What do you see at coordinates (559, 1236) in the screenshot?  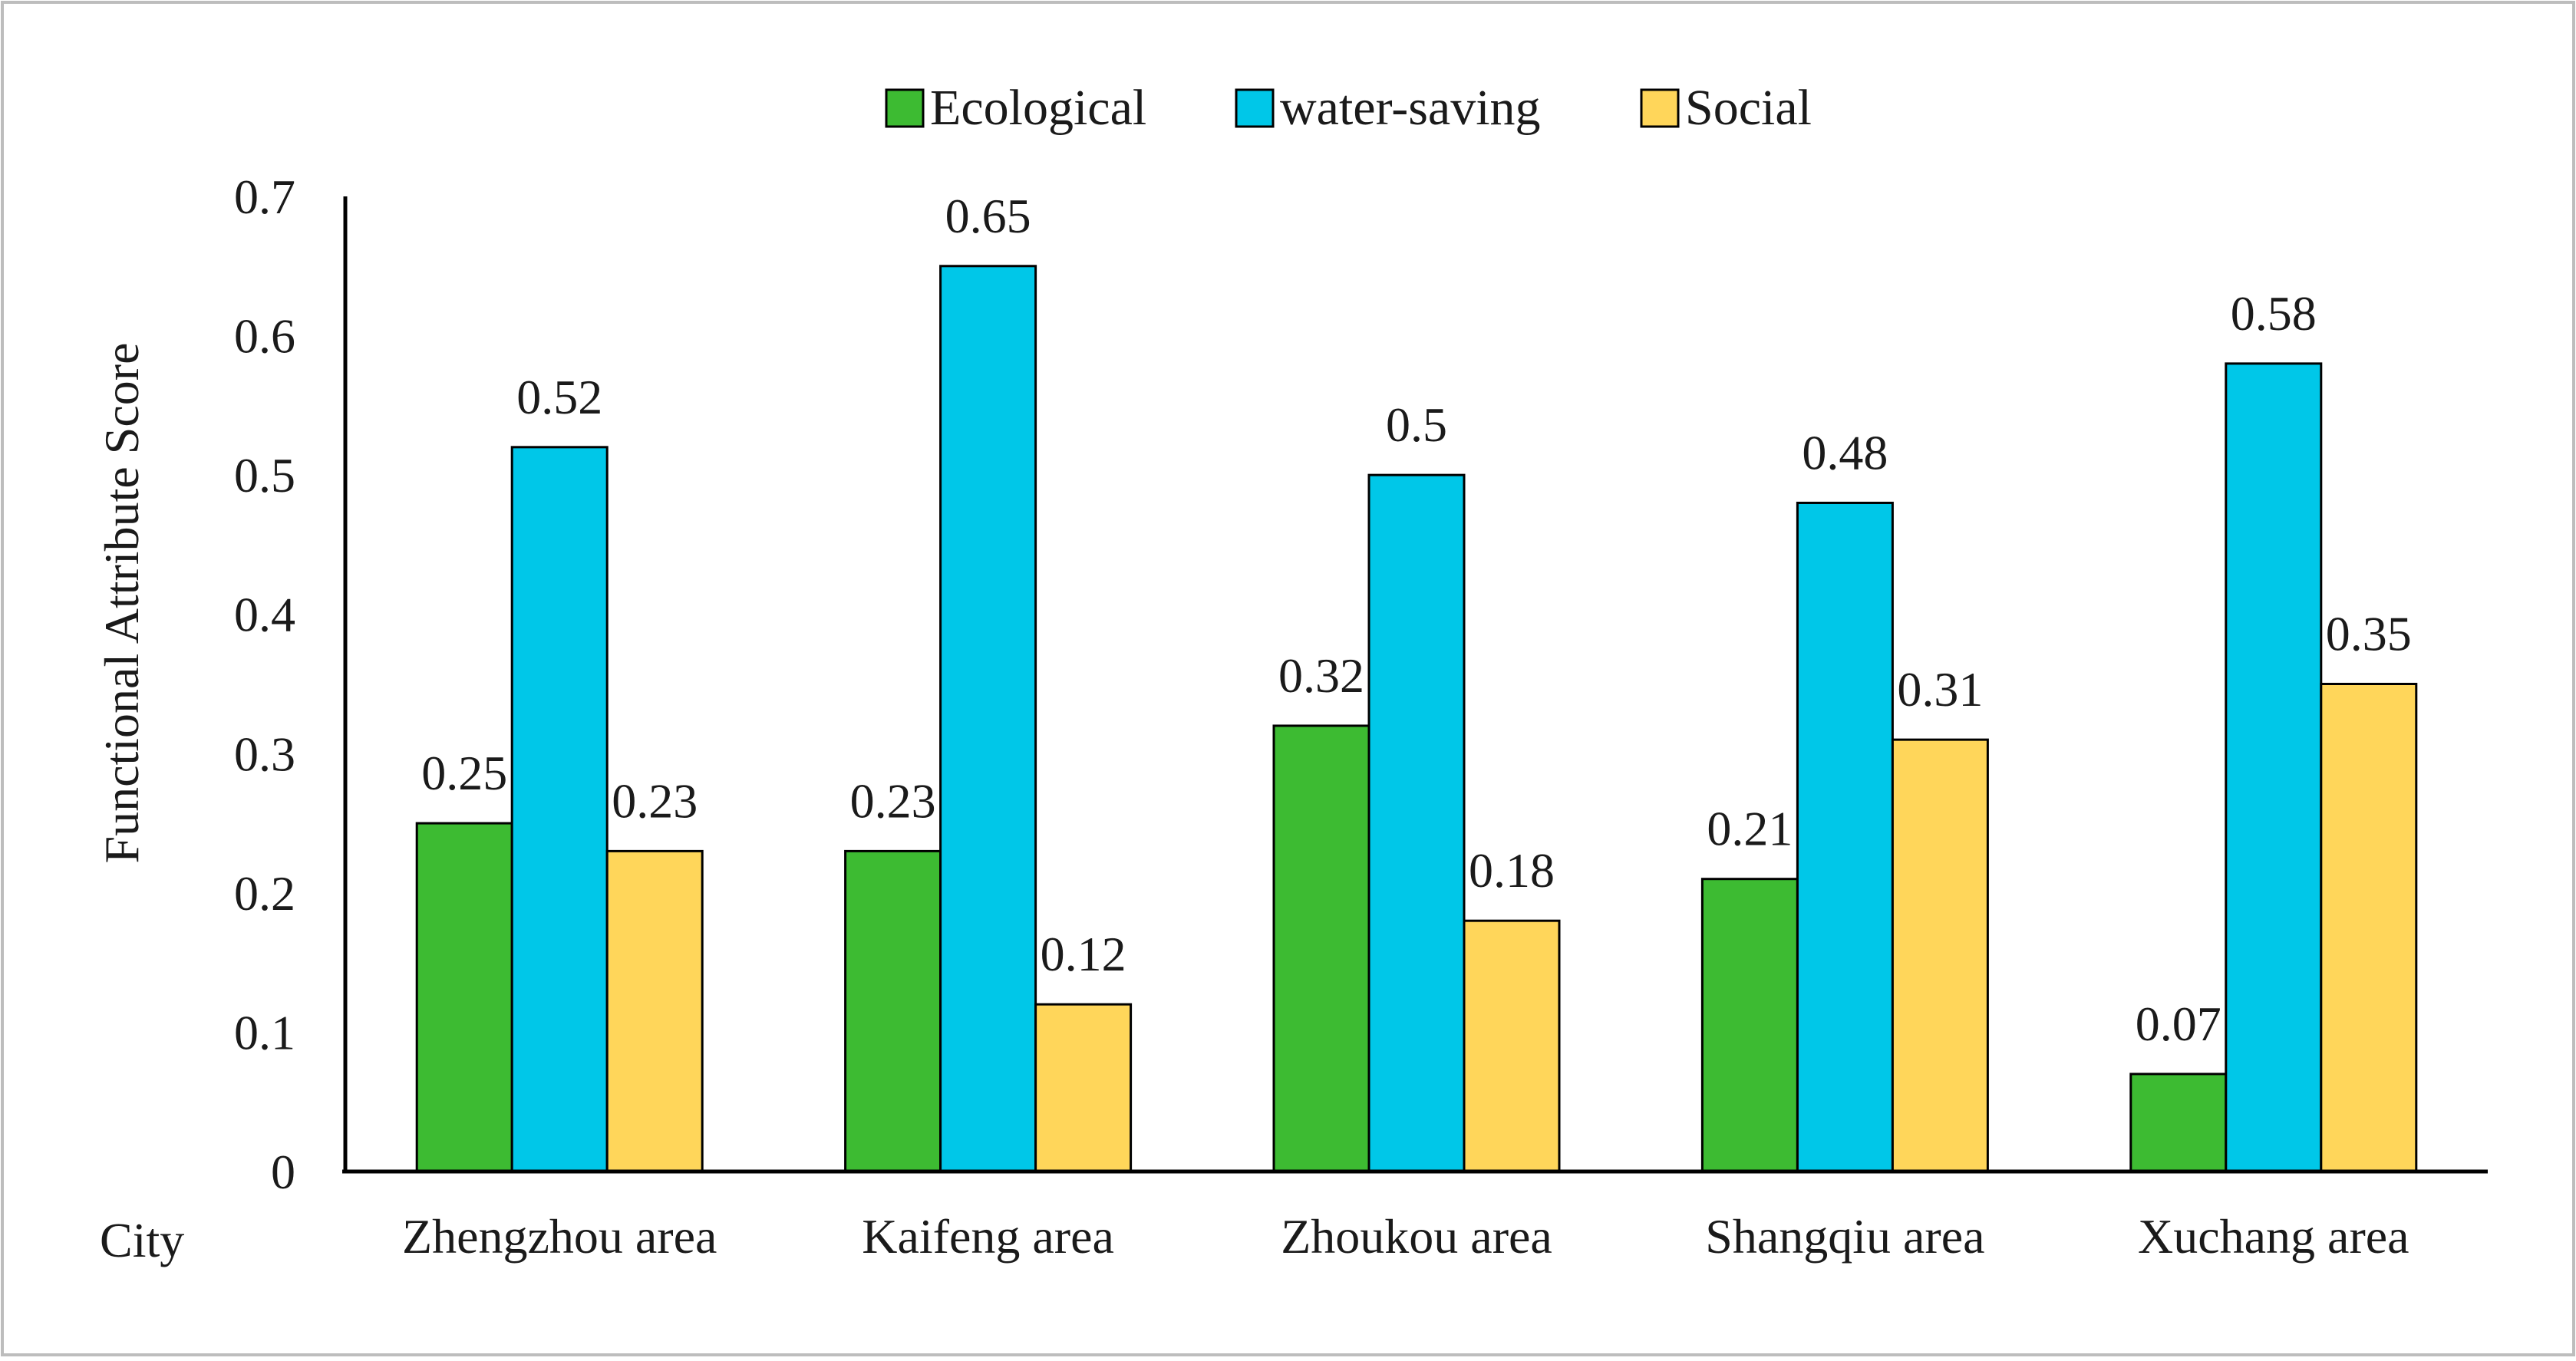 I see `category-label-zhengzhou-area: Zhengzhou area` at bounding box center [559, 1236].